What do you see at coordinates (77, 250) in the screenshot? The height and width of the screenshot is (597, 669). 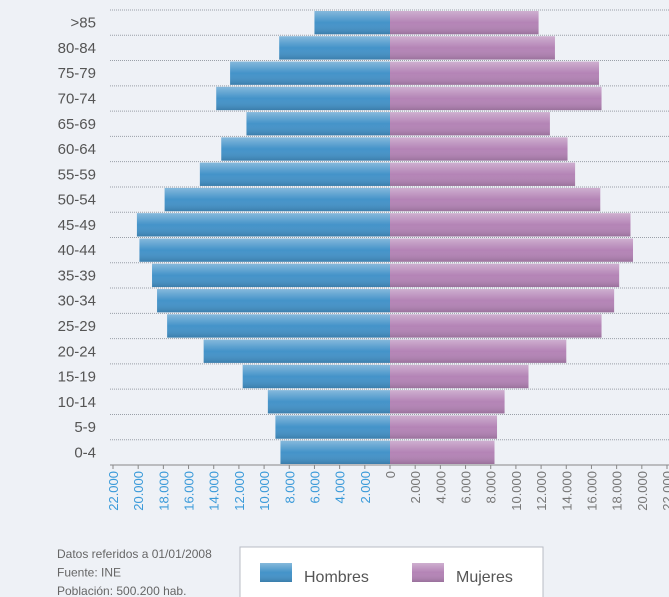 I see `category-label: 40-44` at bounding box center [77, 250].